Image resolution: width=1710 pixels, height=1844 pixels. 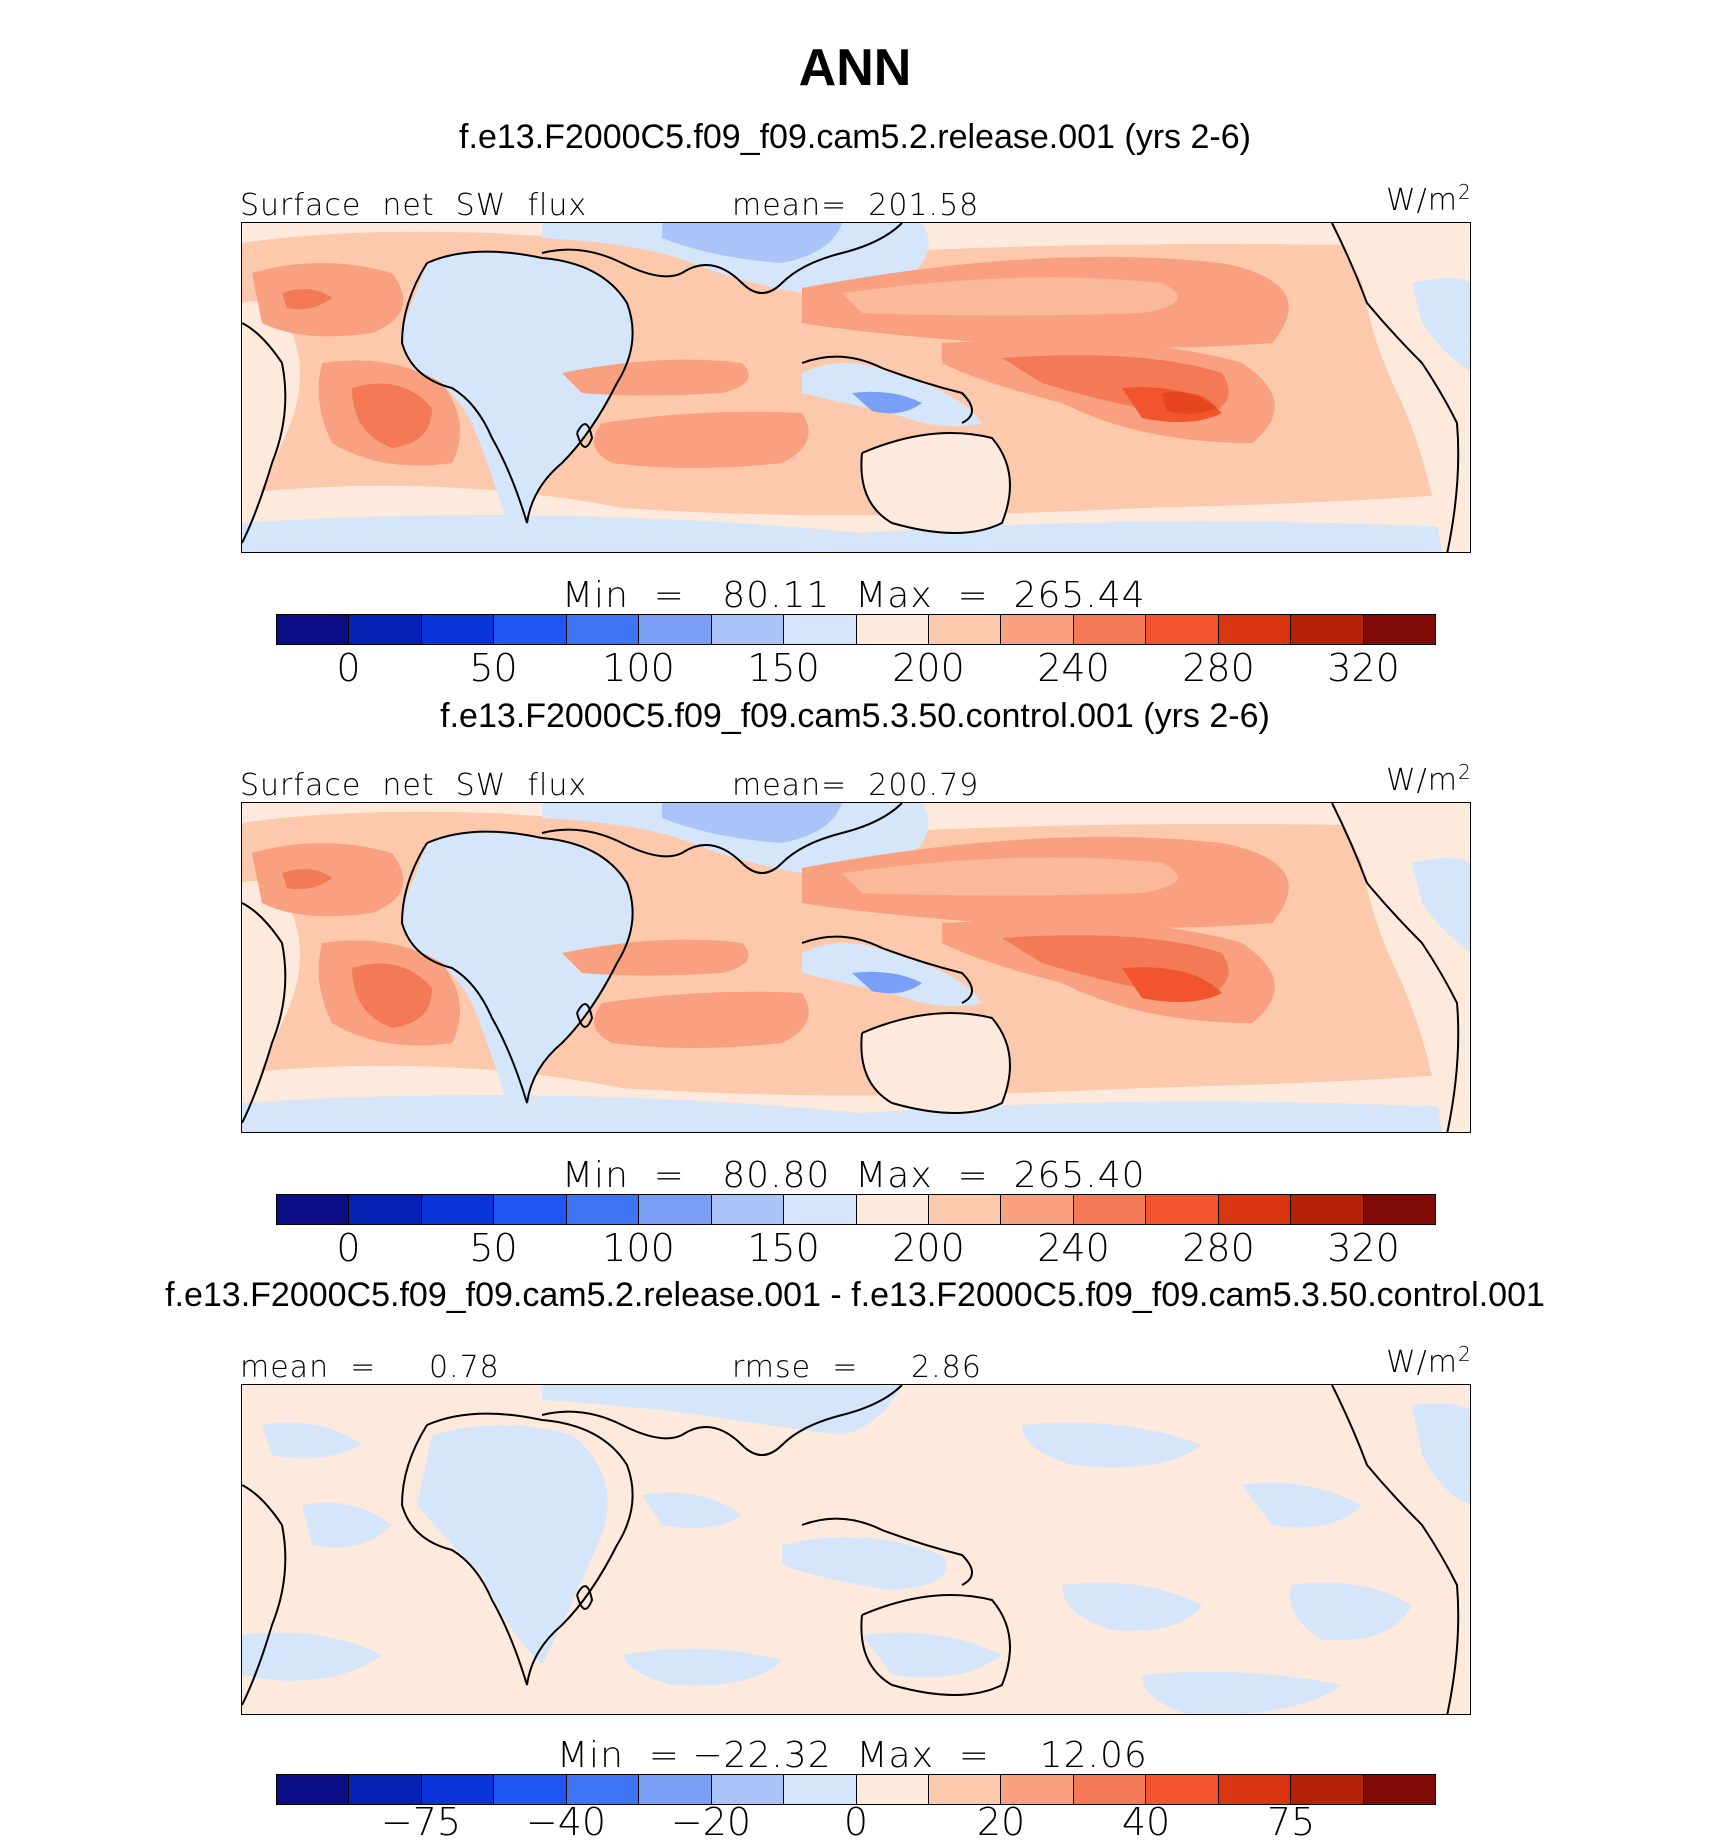 What do you see at coordinates (348, 668) in the screenshot?
I see `colorbar-1-tick-label: 0` at bounding box center [348, 668].